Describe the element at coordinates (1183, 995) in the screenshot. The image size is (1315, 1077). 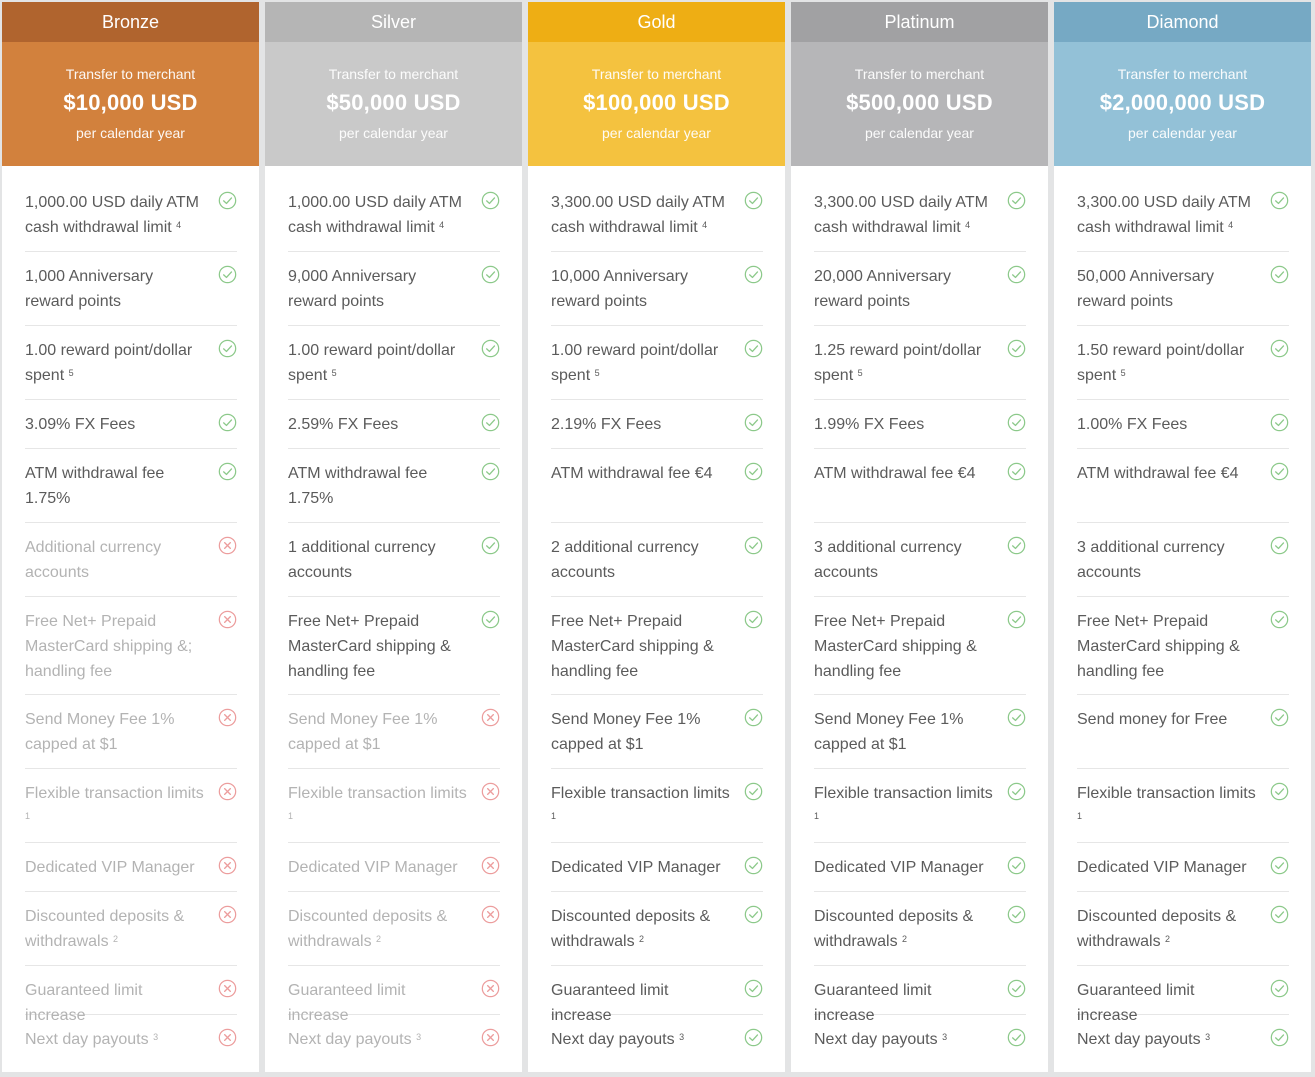
I see `feature-item: Guaranteed limit increase` at that location.